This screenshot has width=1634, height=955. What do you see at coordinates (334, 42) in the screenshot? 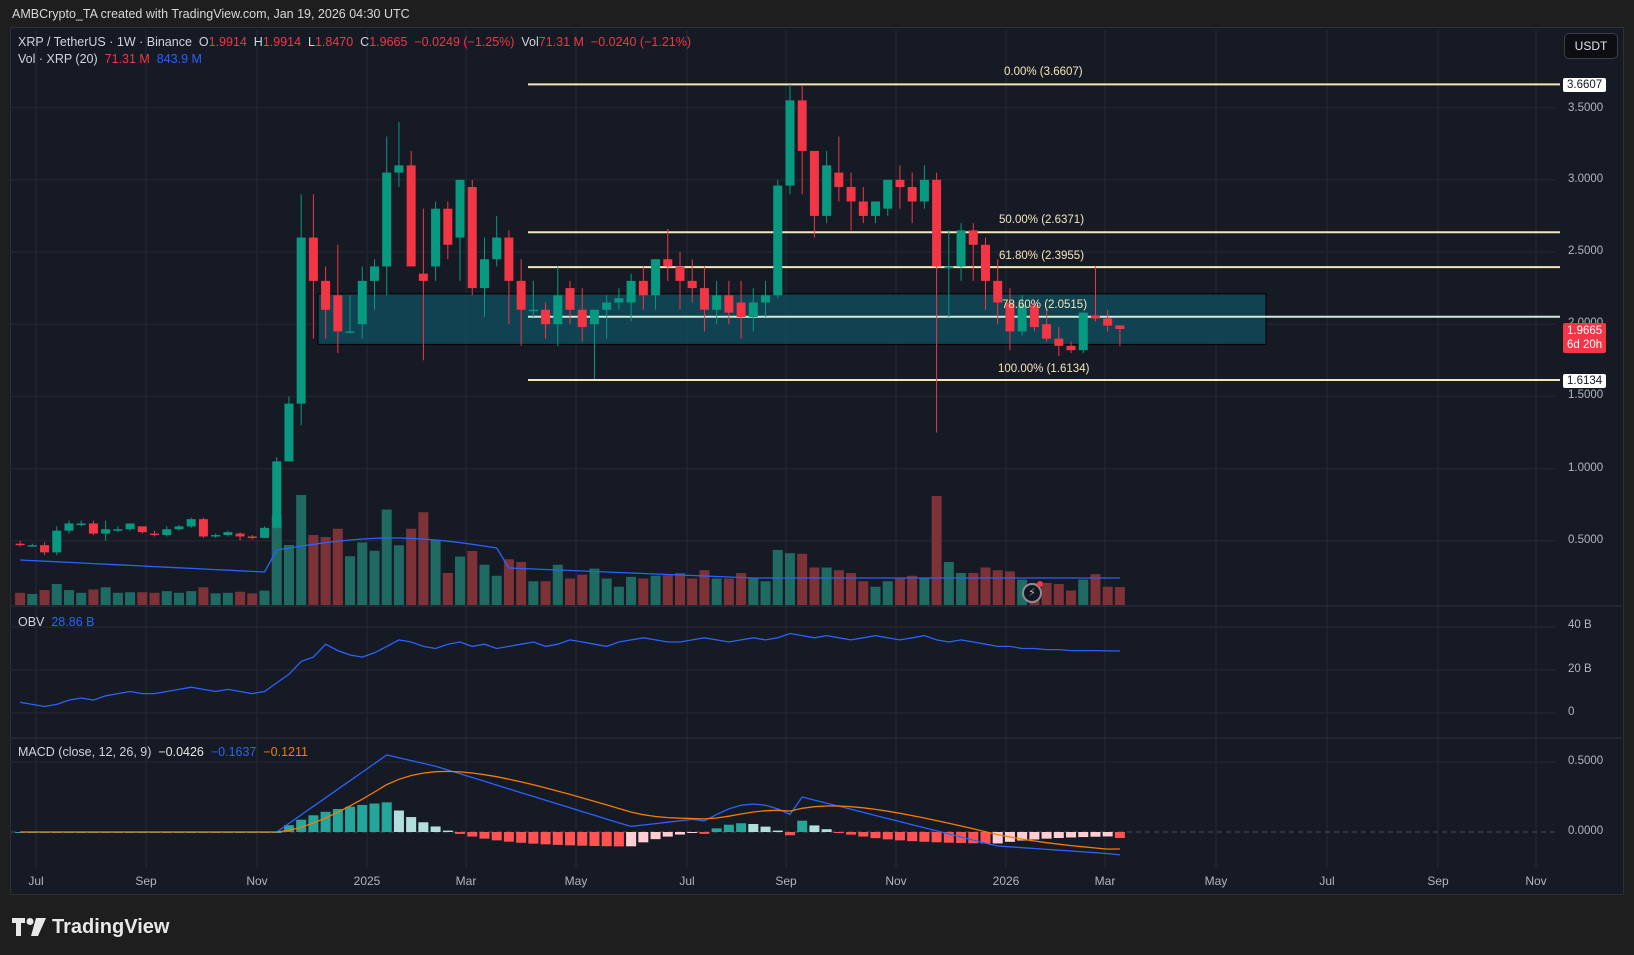
I see `low-value: 1.8470` at bounding box center [334, 42].